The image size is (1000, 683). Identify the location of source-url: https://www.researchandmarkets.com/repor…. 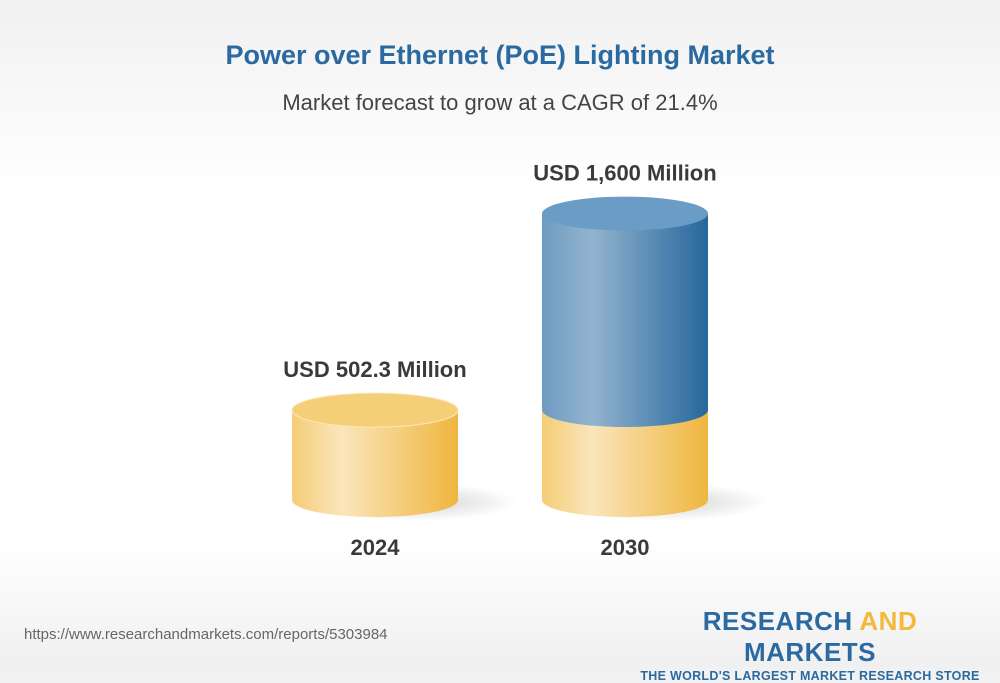
(206, 634).